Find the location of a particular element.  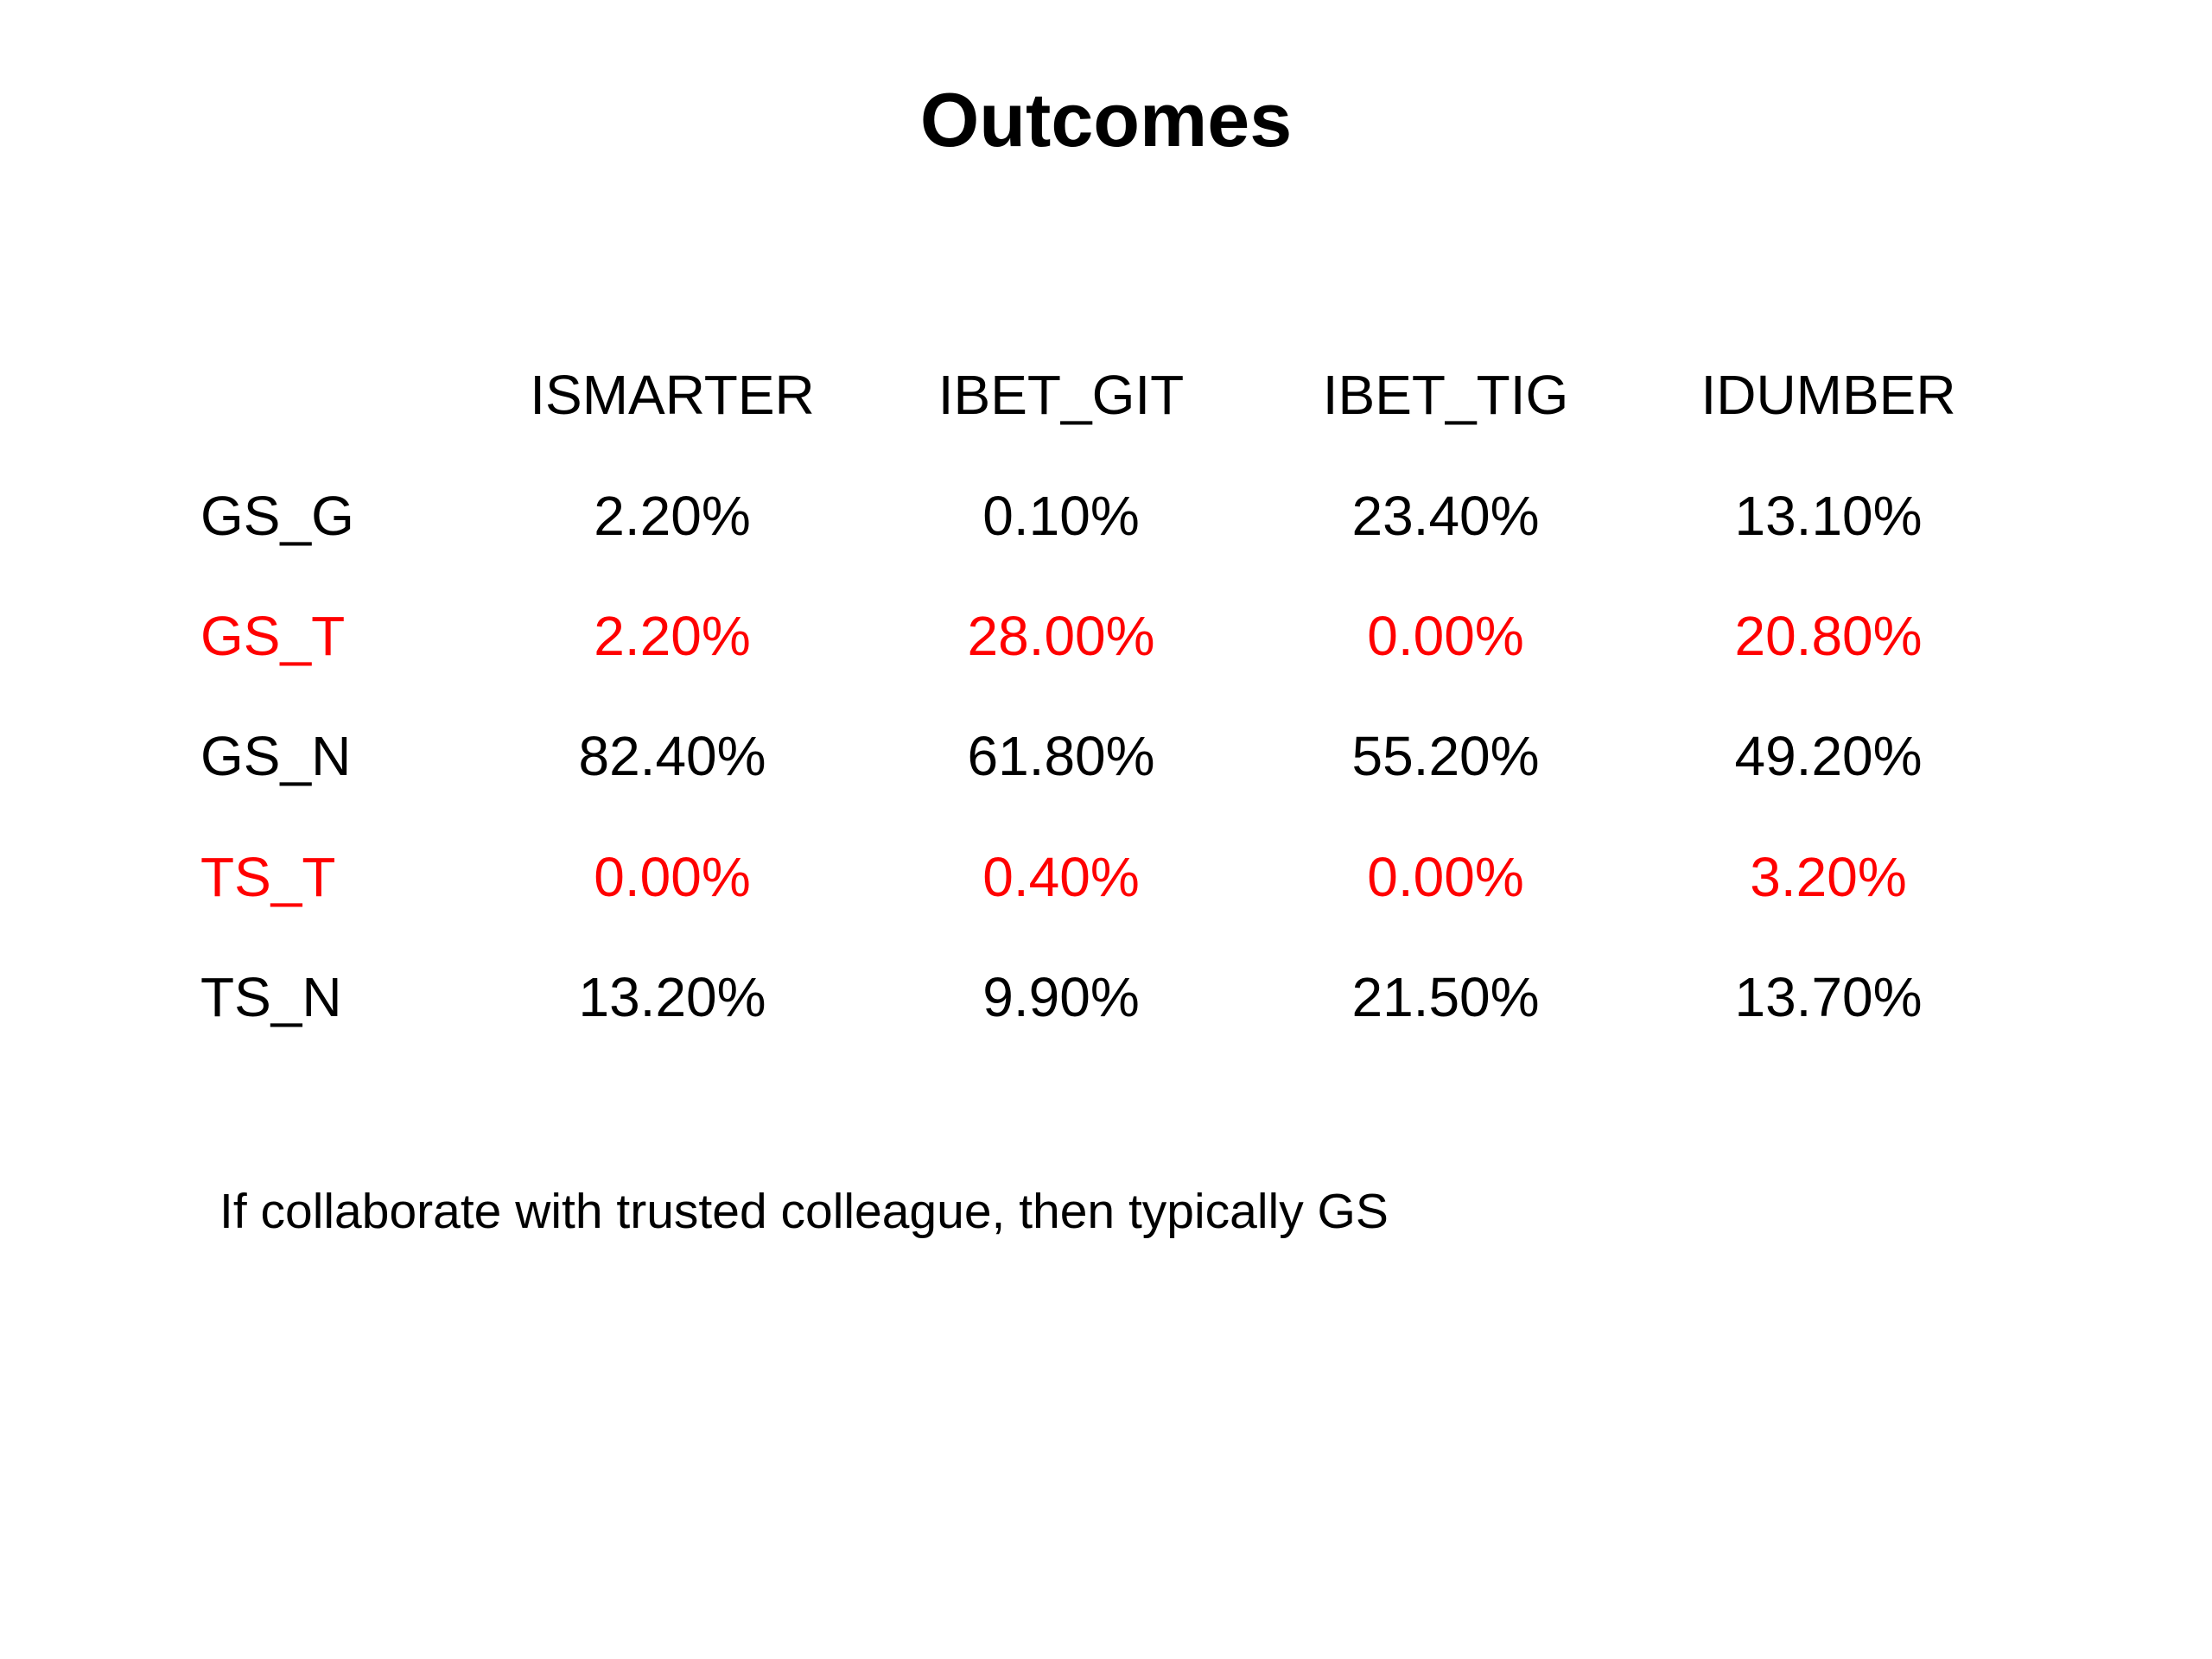

table-cell: 20.80% is located at coordinates (1828, 636).